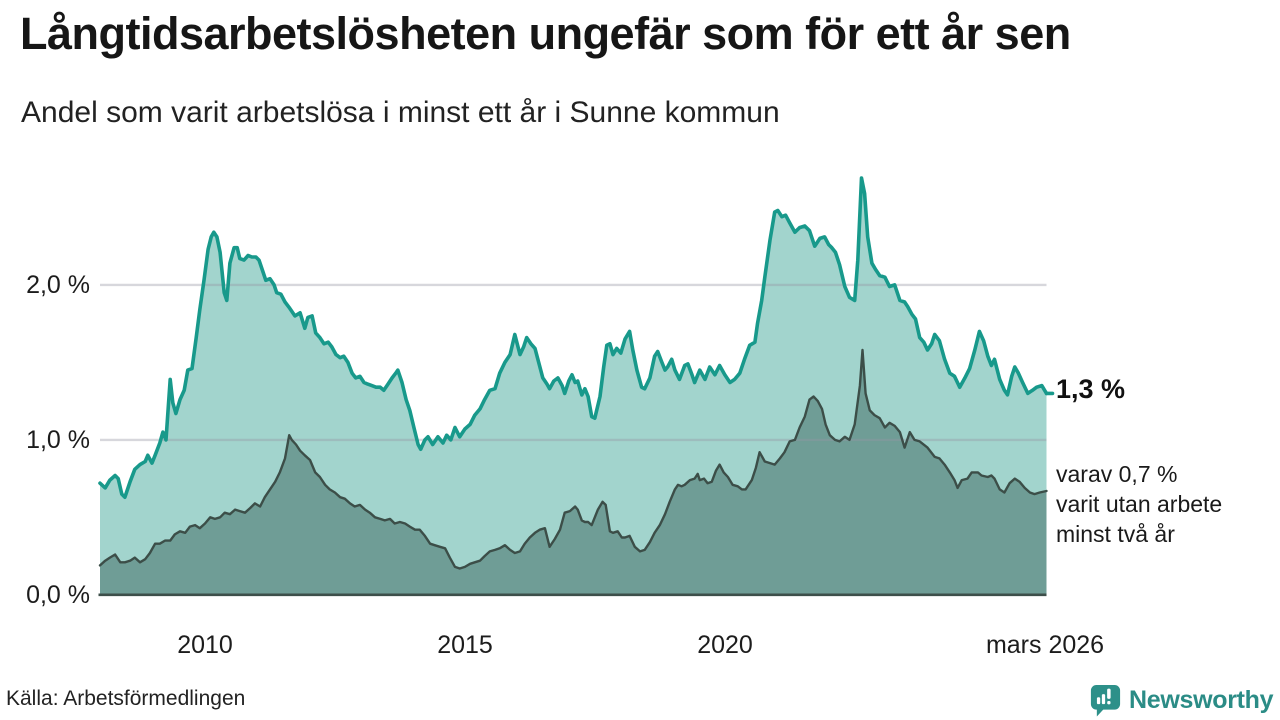  Describe the element at coordinates (1045, 645) in the screenshot. I see `x-axis-tick-mars-2026: mars 2026` at that location.